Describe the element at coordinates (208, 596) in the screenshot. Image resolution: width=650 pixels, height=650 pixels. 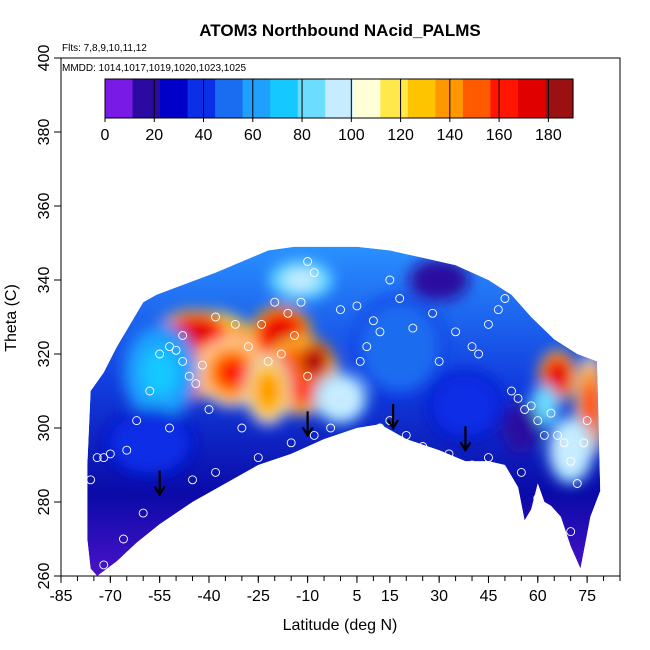
I see `x-tick-label: -40` at that location.